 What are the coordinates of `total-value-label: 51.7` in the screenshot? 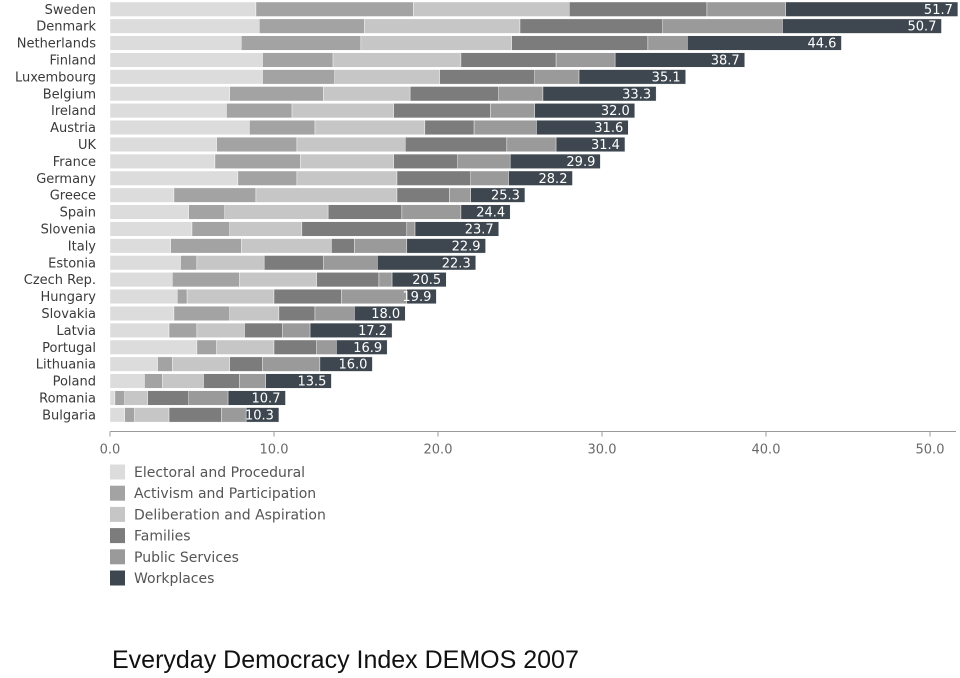 It's located at (938, 10).